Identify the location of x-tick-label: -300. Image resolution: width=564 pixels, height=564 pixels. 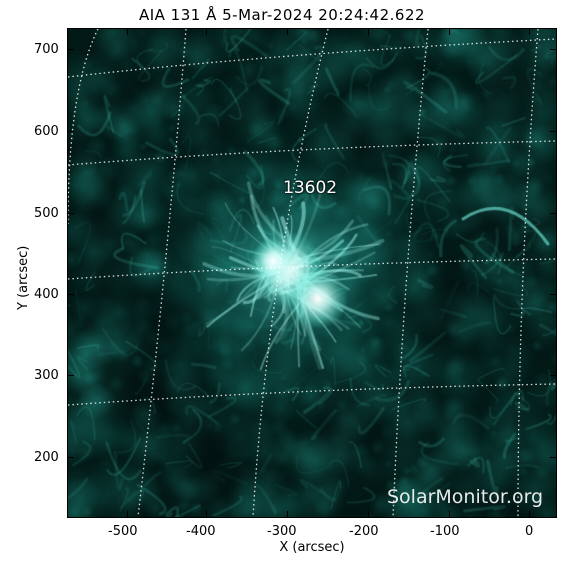
(282, 531).